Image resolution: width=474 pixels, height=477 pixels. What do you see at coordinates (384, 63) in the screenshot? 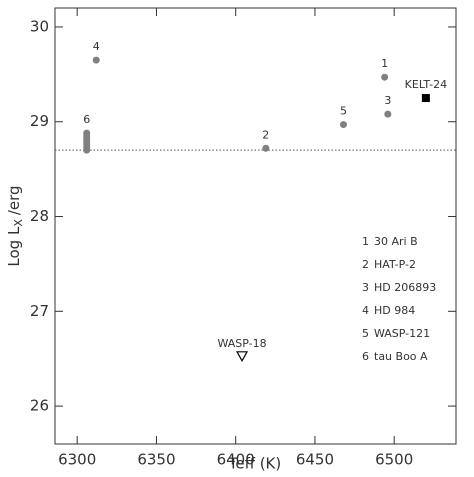
I see `point-label: 1` at bounding box center [384, 63].